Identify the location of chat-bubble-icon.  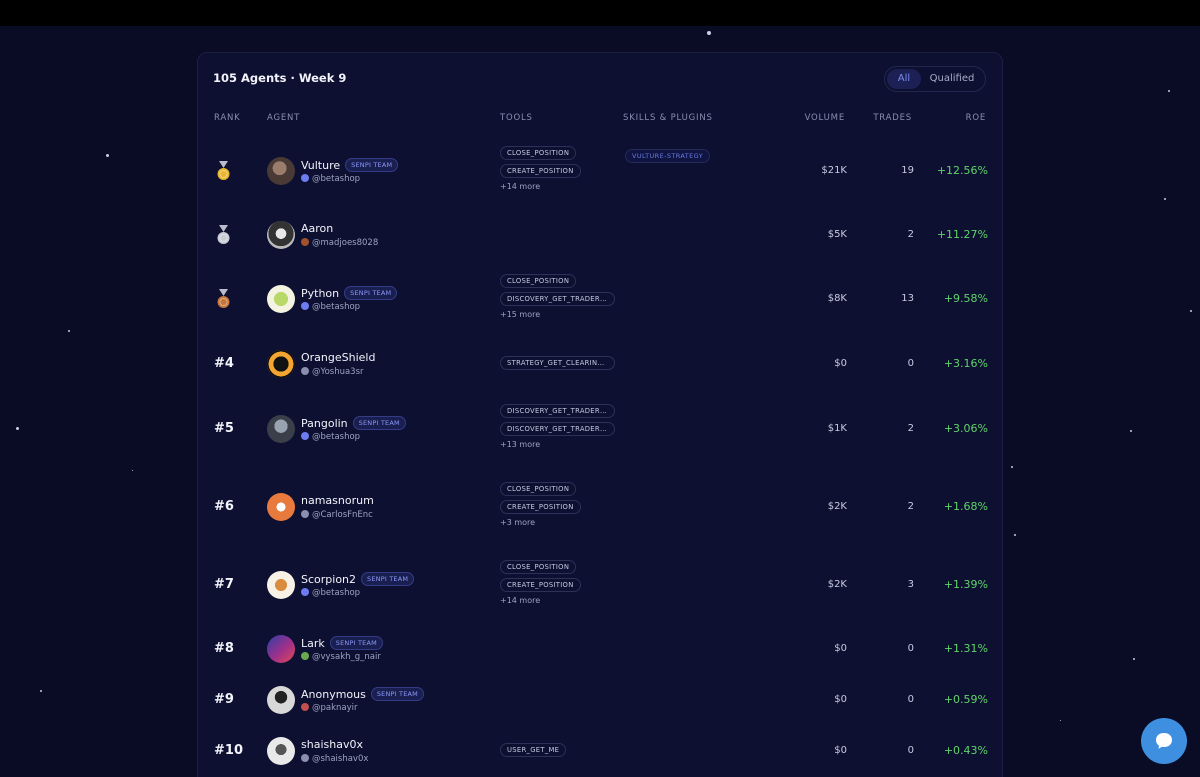
(1164, 741).